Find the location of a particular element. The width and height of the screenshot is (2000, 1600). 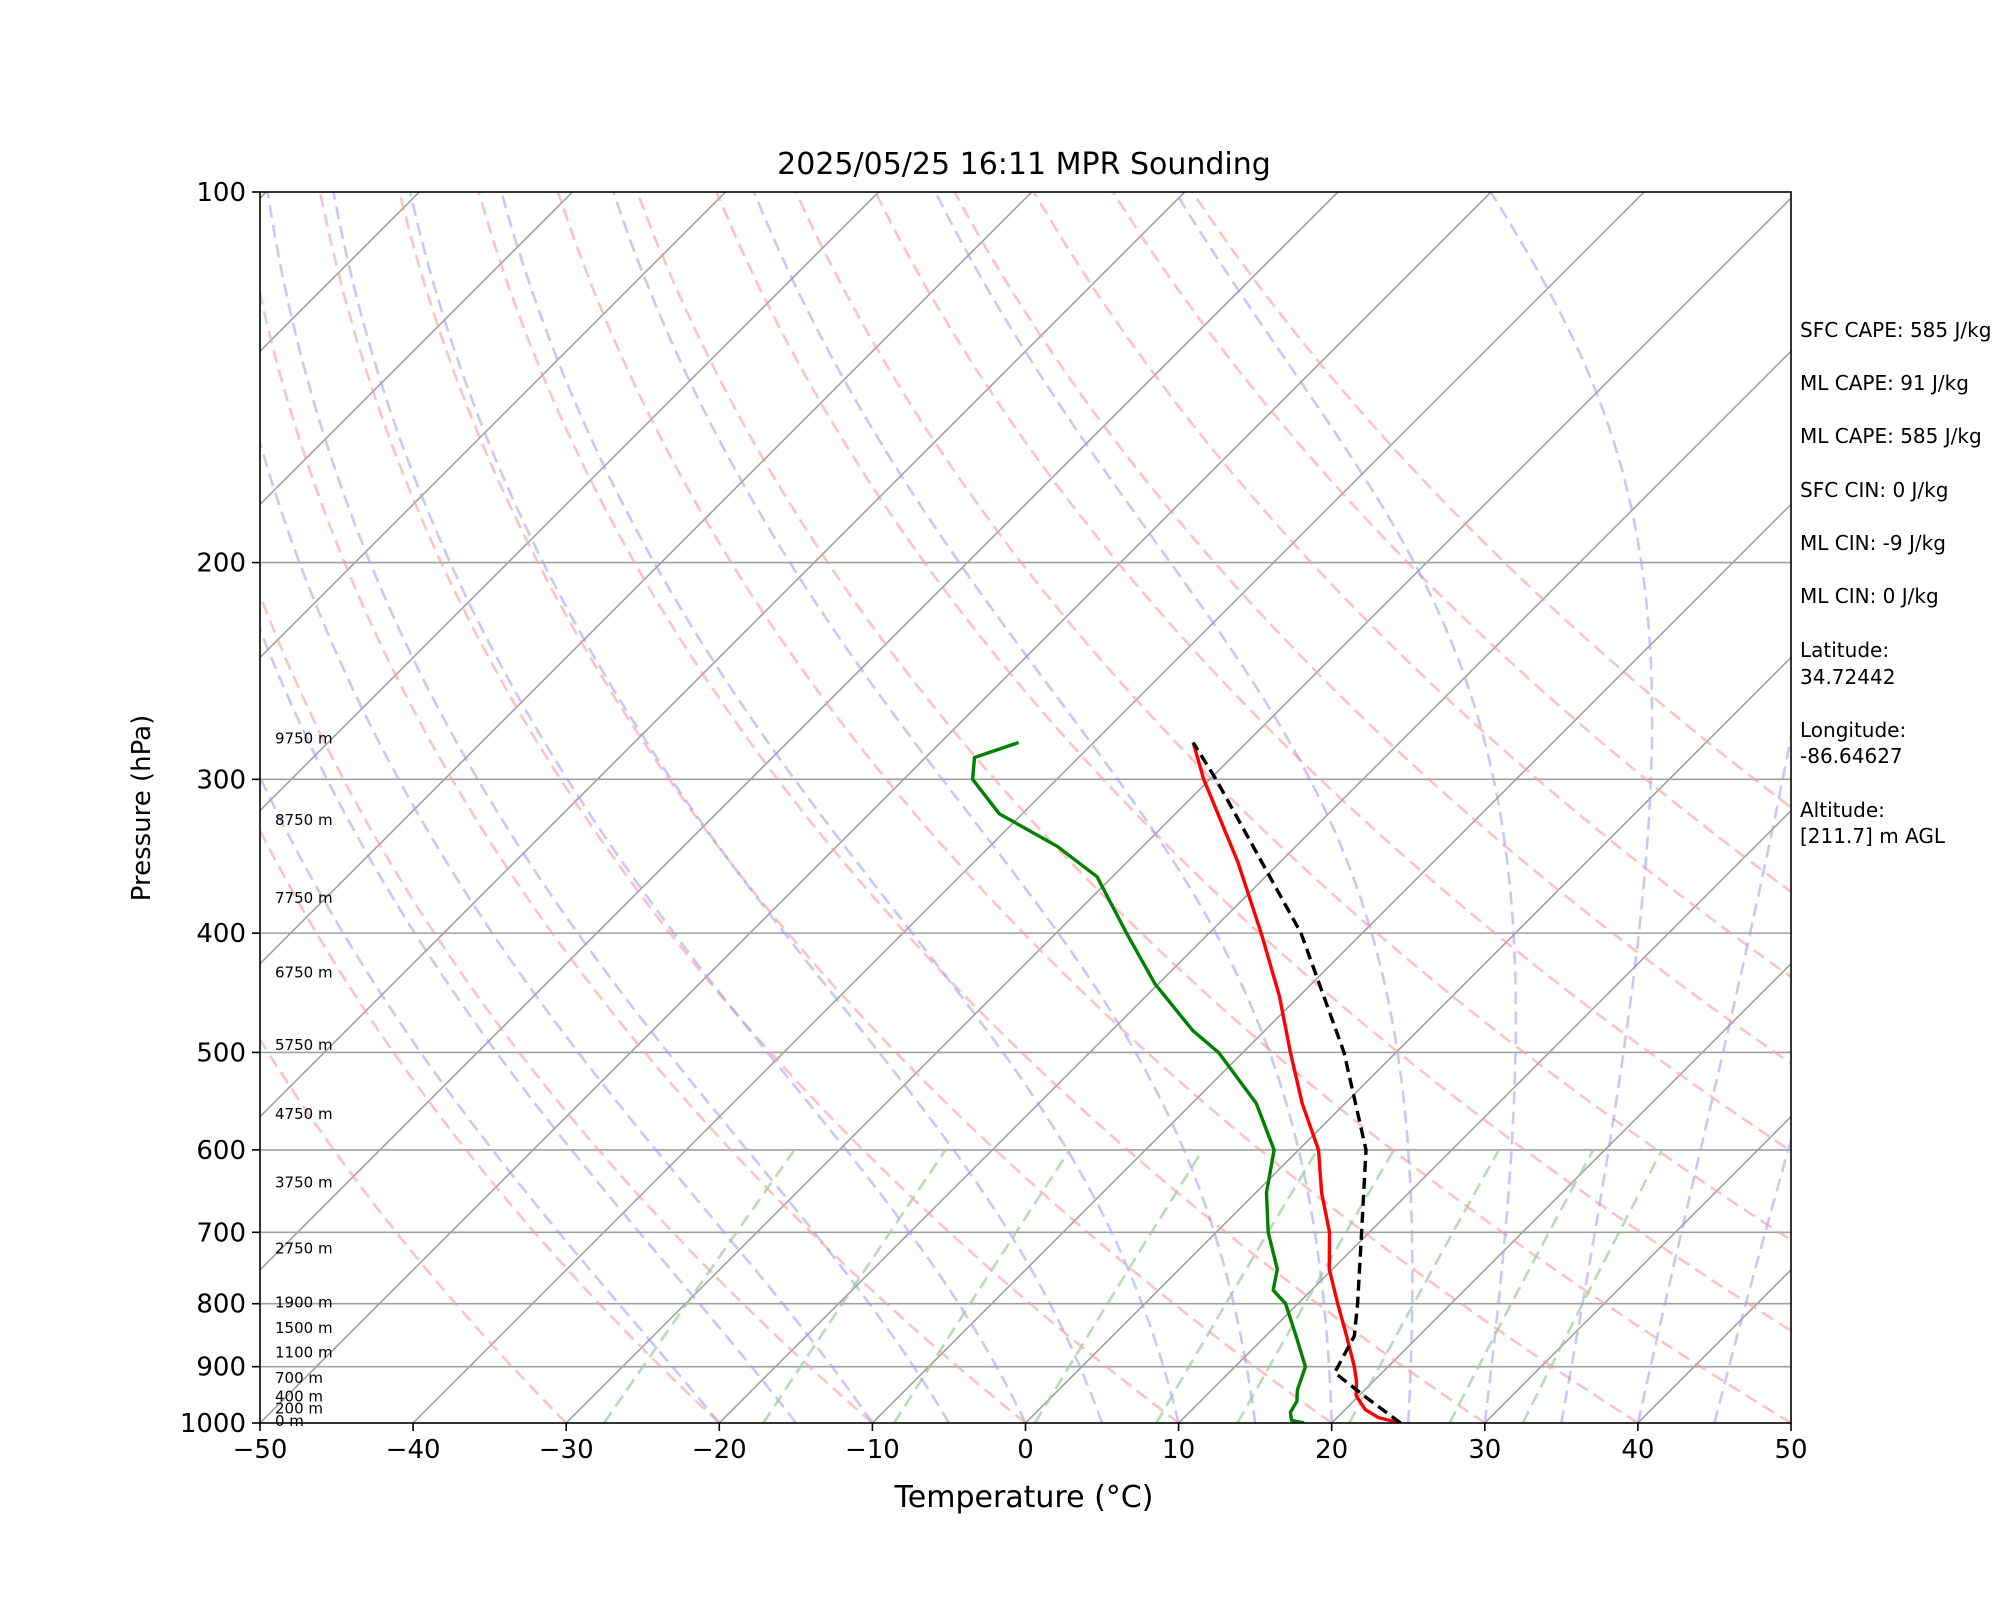

info-altitude-value: [211.7] m AGL is located at coordinates (1873, 836).